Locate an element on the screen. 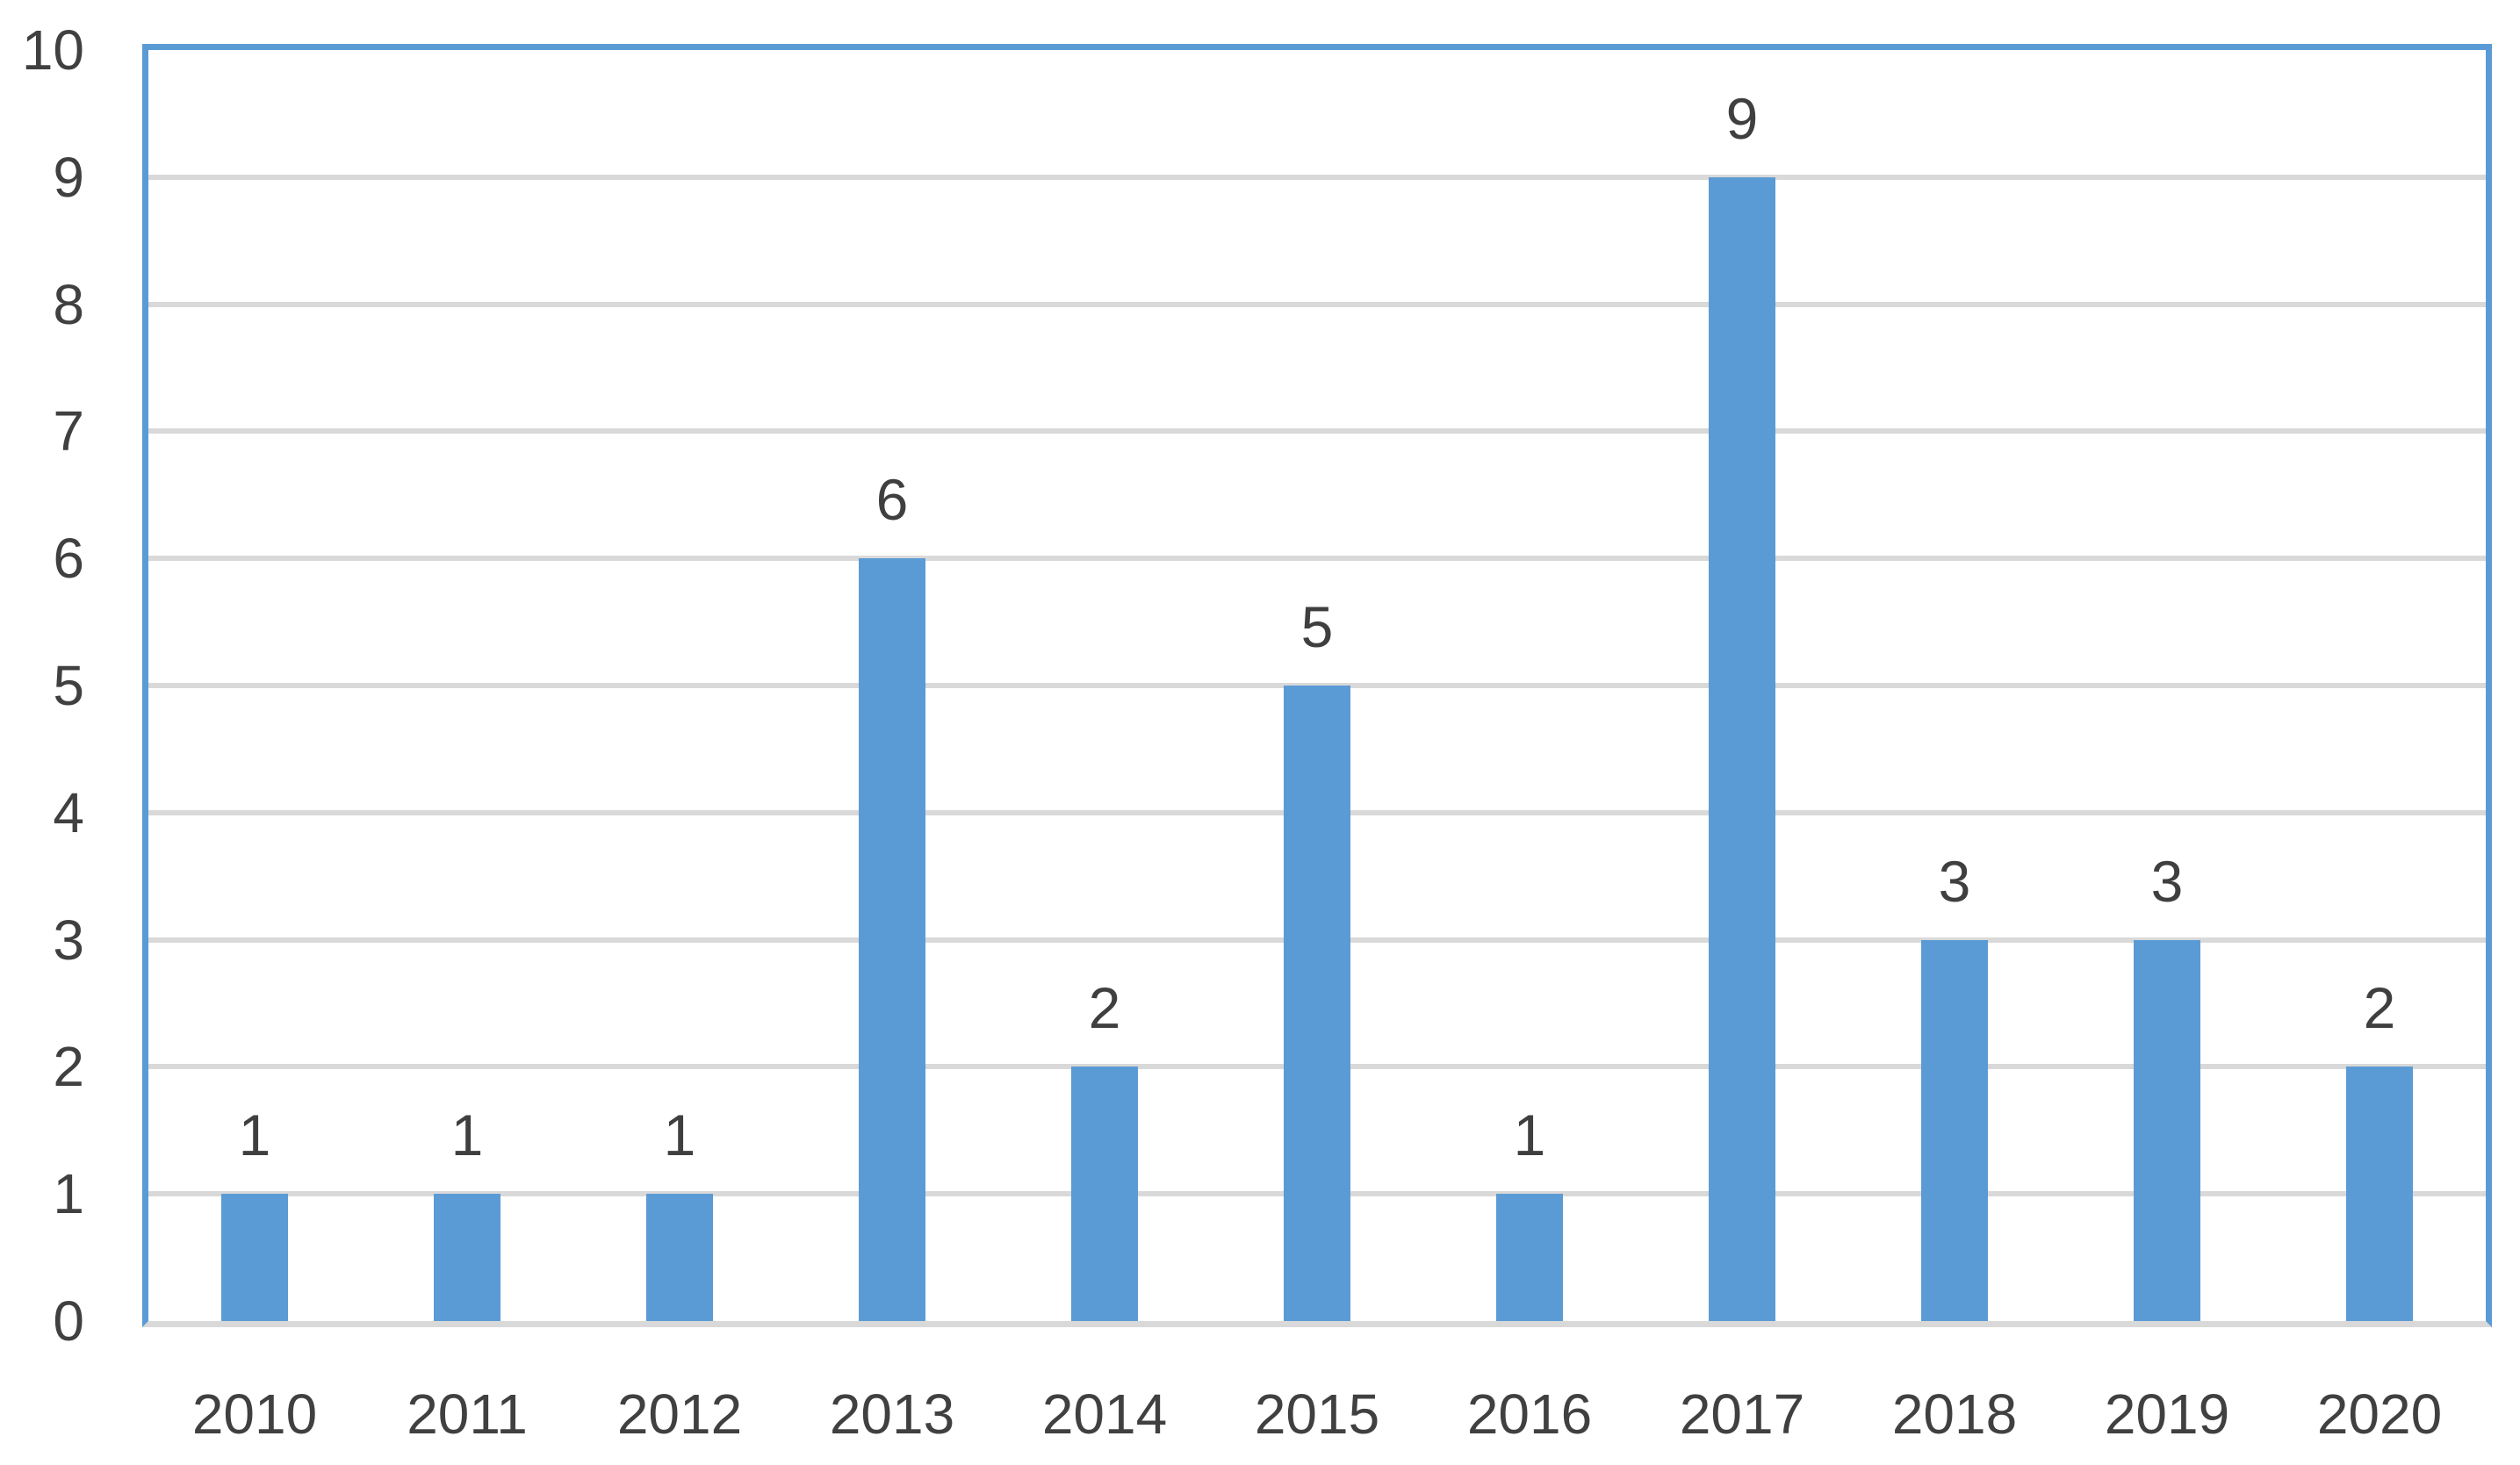 The width and height of the screenshot is (2520, 1465). bar-2010 is located at coordinates (254, 1257).